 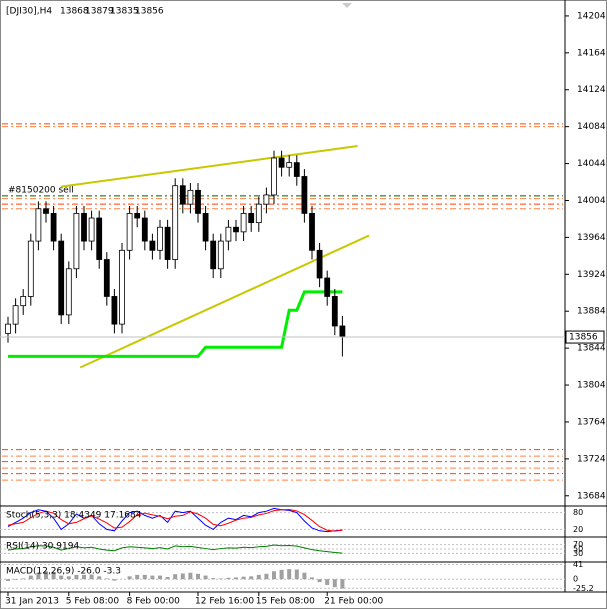 What do you see at coordinates (591, 90) in the screenshot?
I see `y-tick-label: 14124` at bounding box center [591, 90].